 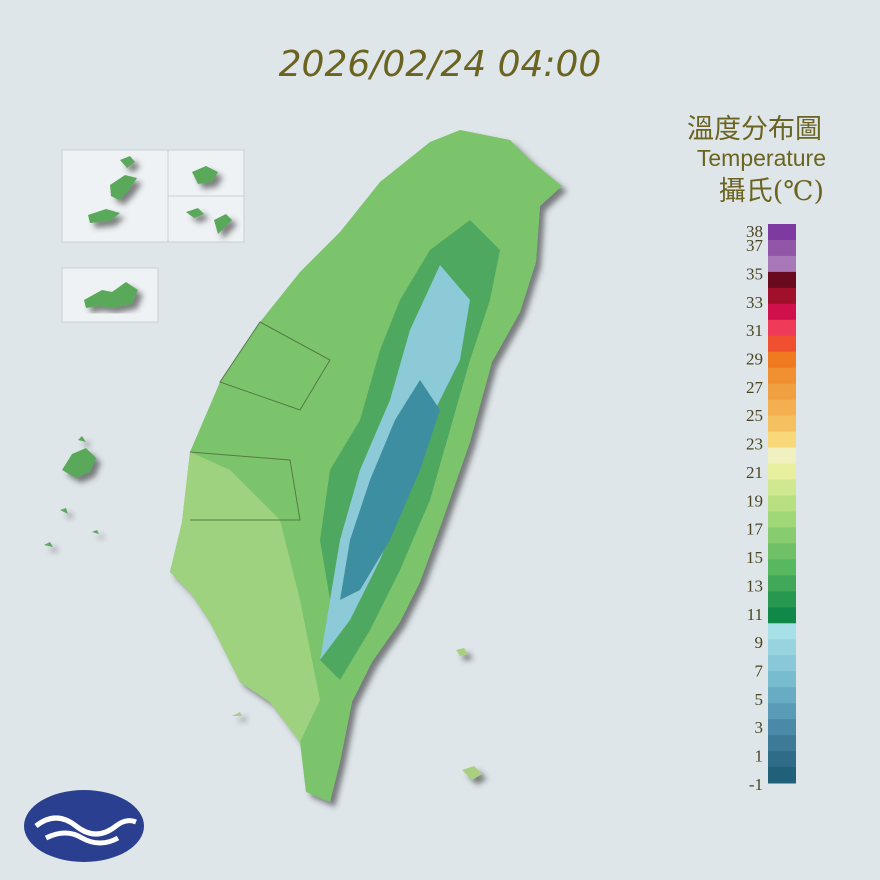 I want to click on legend-label: 13, so click(x=754, y=585).